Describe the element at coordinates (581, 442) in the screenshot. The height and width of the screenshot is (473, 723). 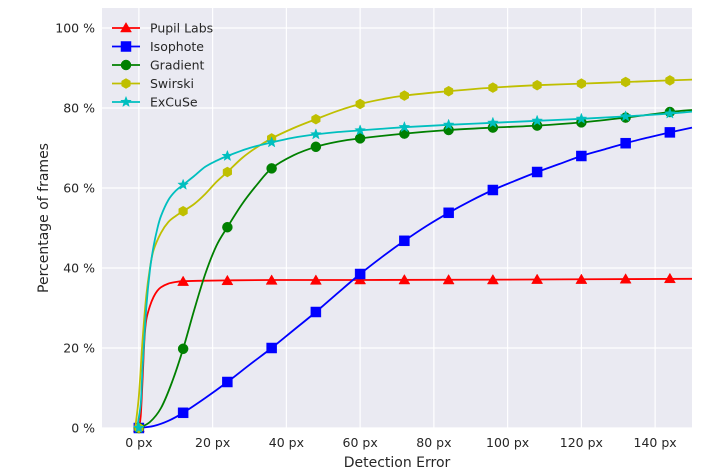
I see `x-tick-label: 120 px` at that location.